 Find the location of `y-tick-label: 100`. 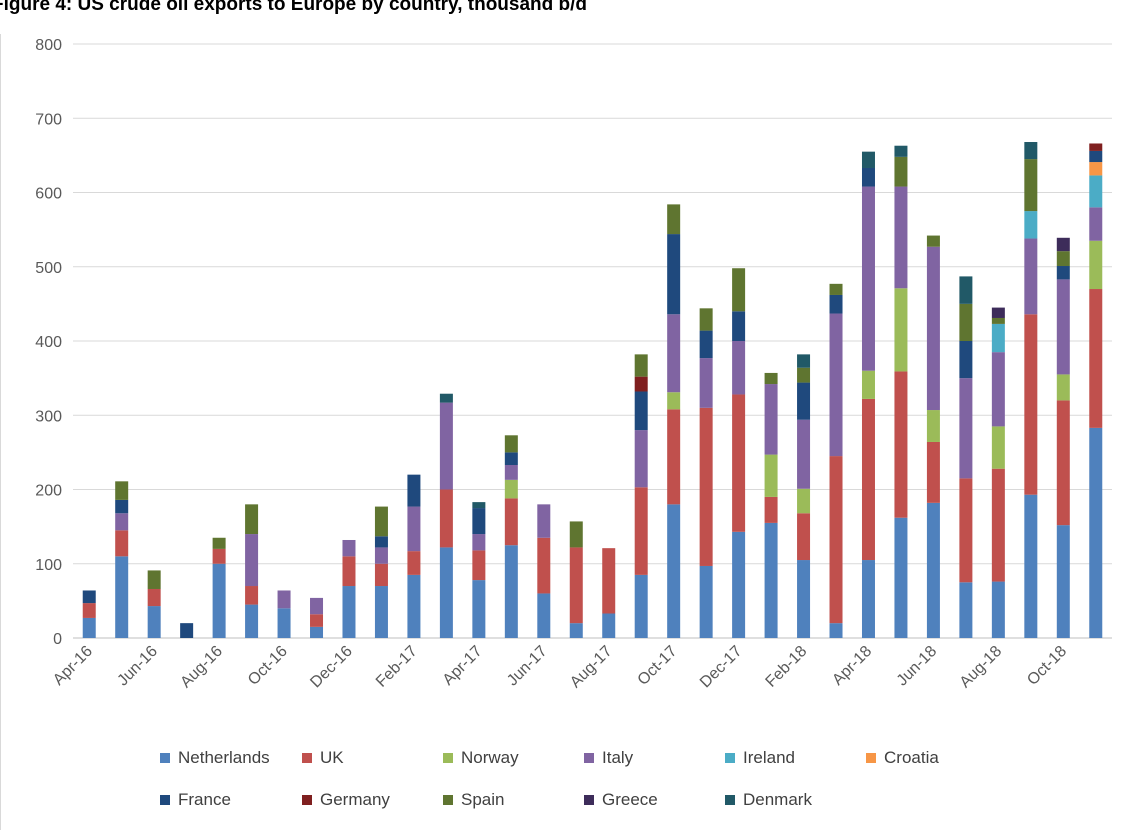

y-tick-label: 100 is located at coordinates (48, 565).